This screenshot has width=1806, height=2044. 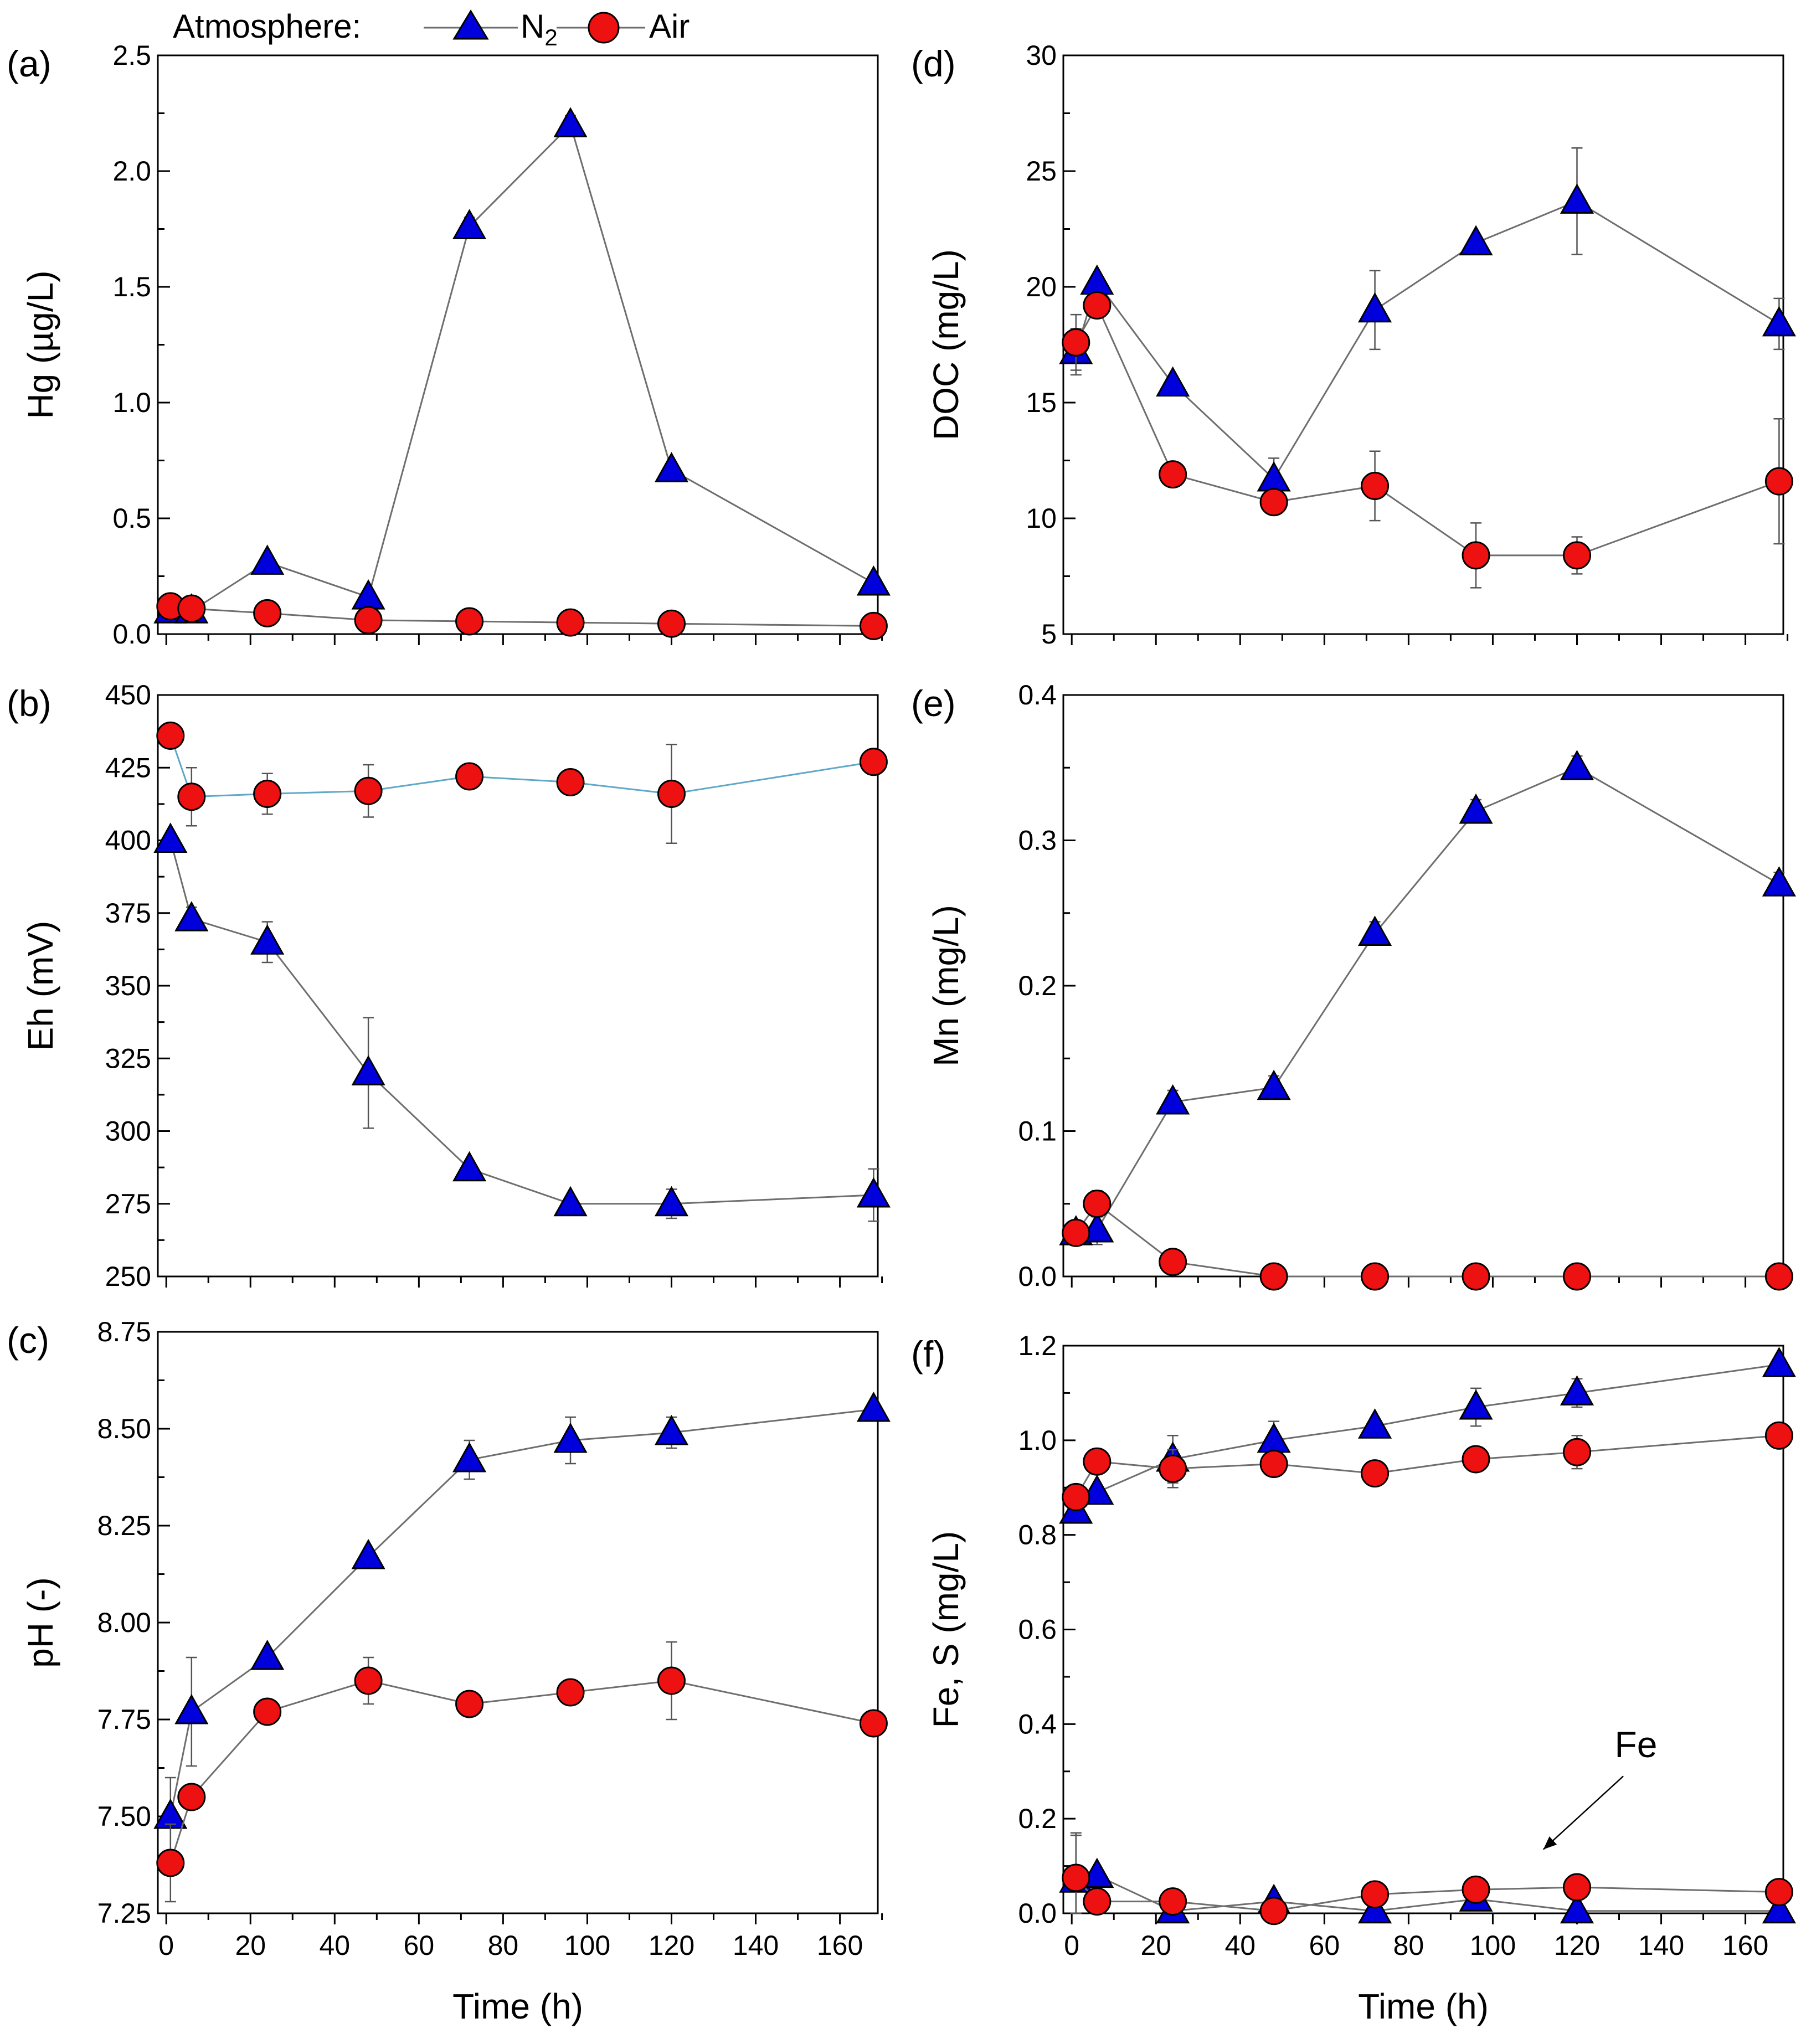 What do you see at coordinates (1354, 985) in the screenshot?
I see `panel-e: (e) 0.0 0.1 0.2 0.3 0.4 Mn (mg/L)` at bounding box center [1354, 985].